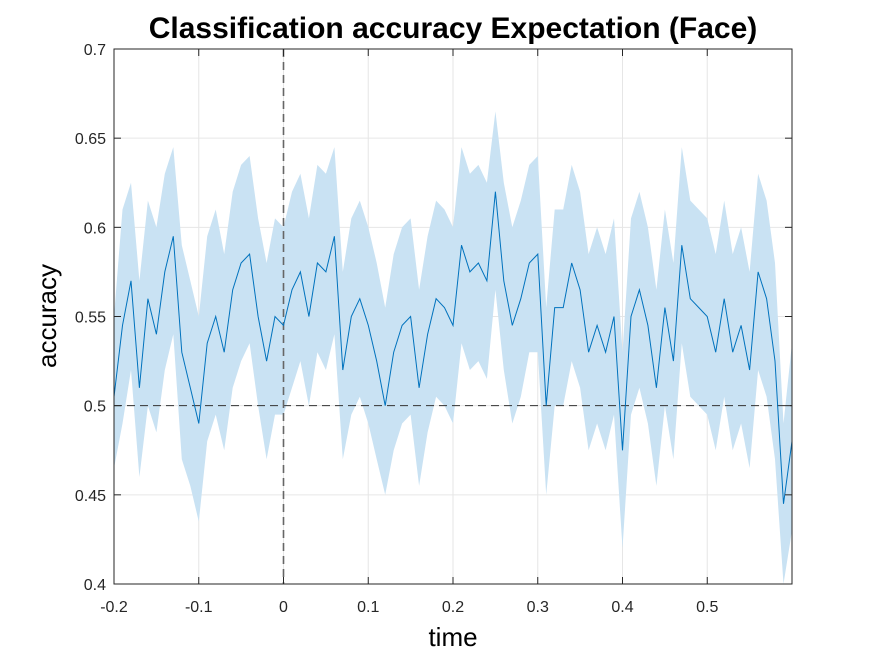  I want to click on x-tick-label: 0.5, so click(707, 607).